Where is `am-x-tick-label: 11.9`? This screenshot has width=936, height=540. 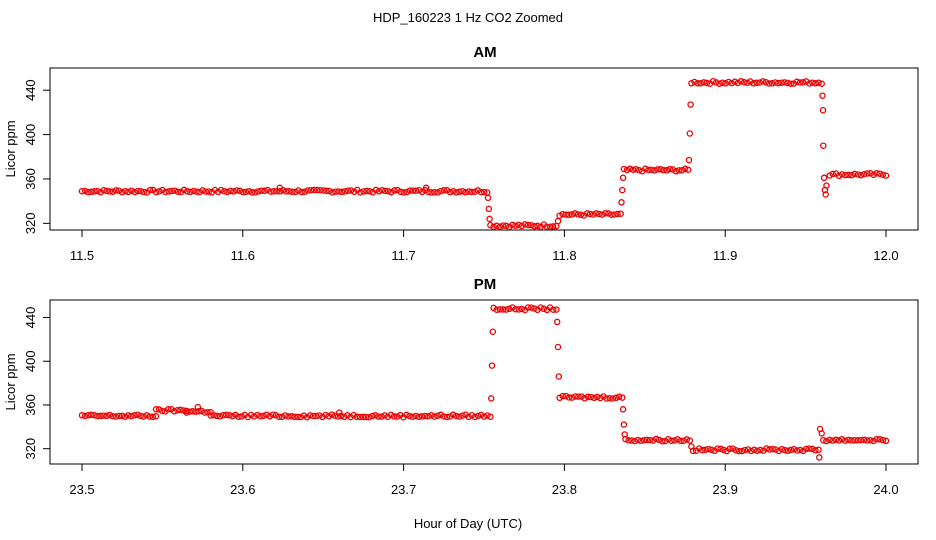
am-x-tick-label: 11.9 is located at coordinates (725, 255).